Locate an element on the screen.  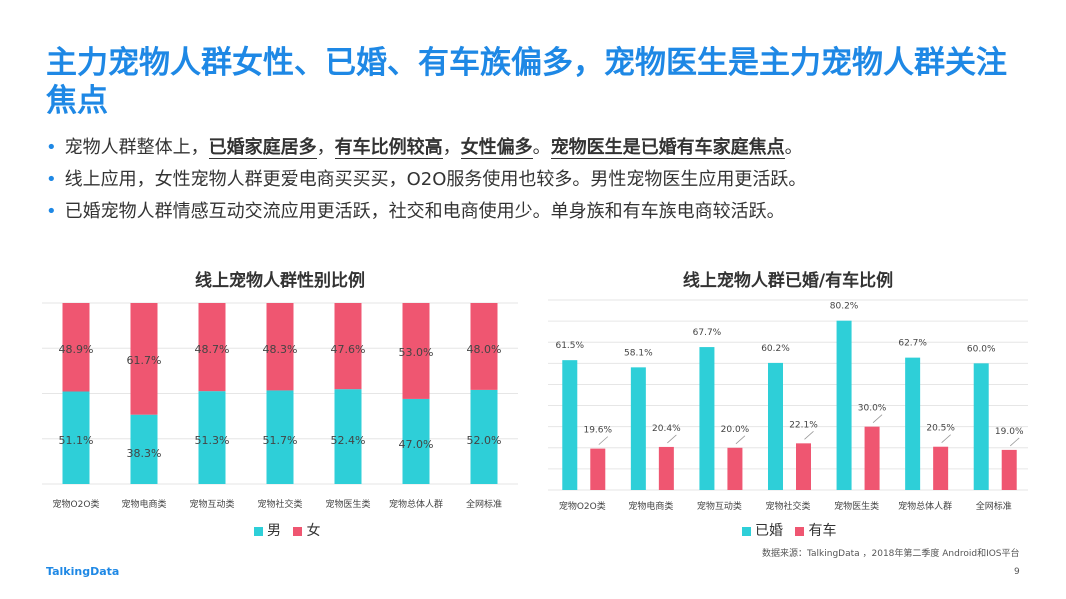
data-label-female: 48.9% is located at coordinates (76, 349).